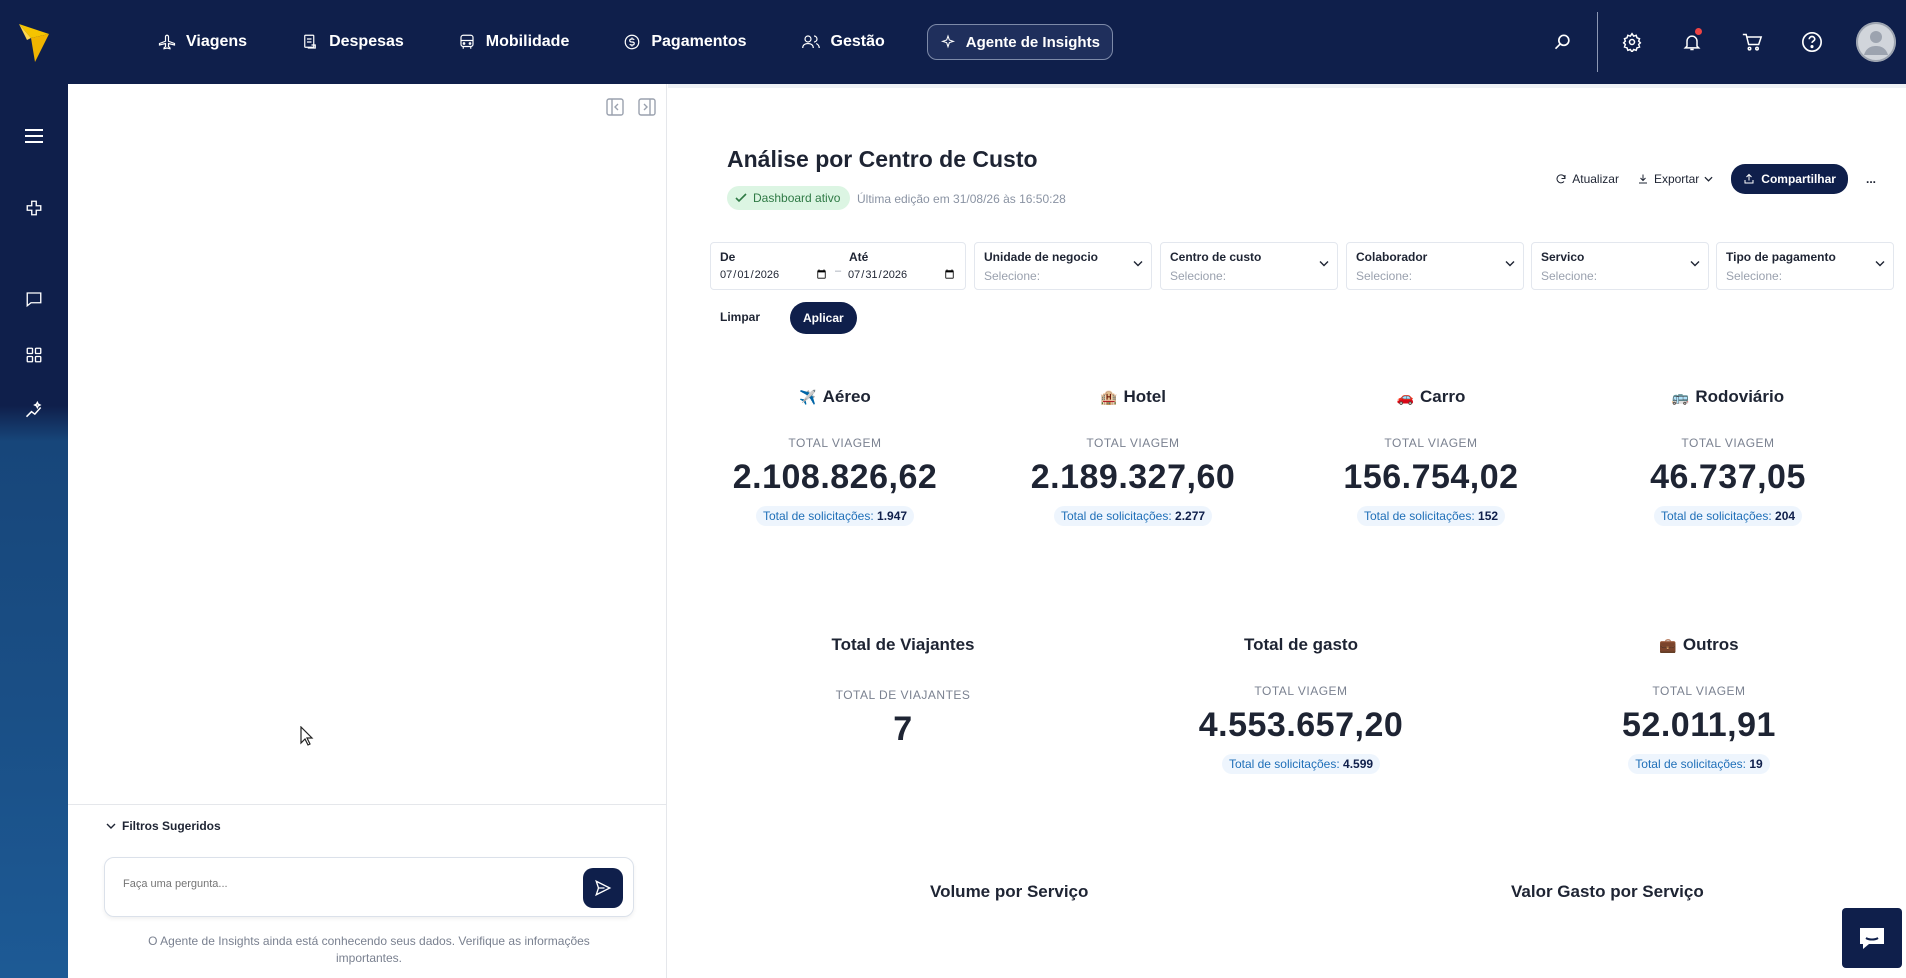 The width and height of the screenshot is (1906, 978). I want to click on notifications-button, so click(1692, 42).